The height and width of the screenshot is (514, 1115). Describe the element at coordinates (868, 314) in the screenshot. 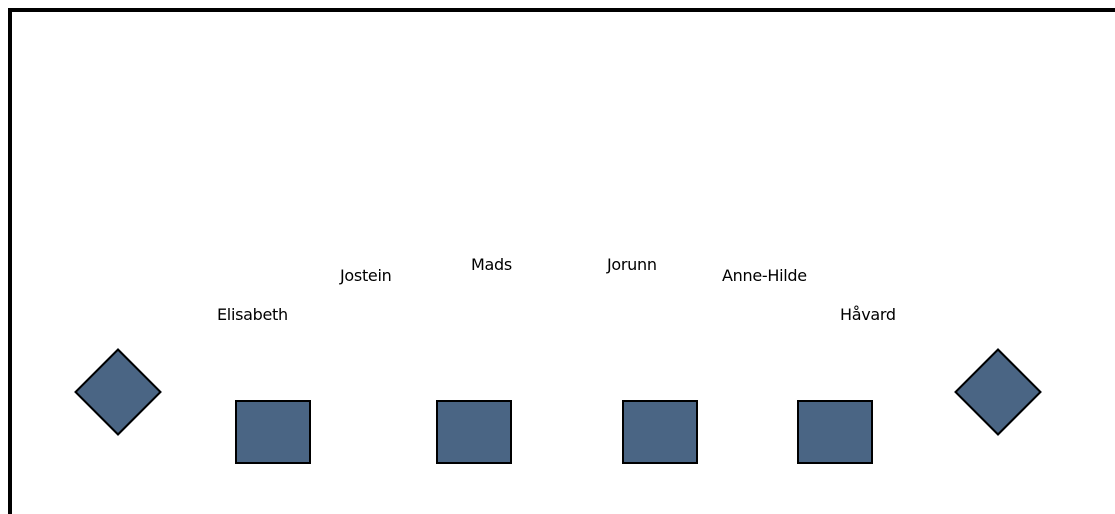

I see `label-havard: Håvard` at that location.